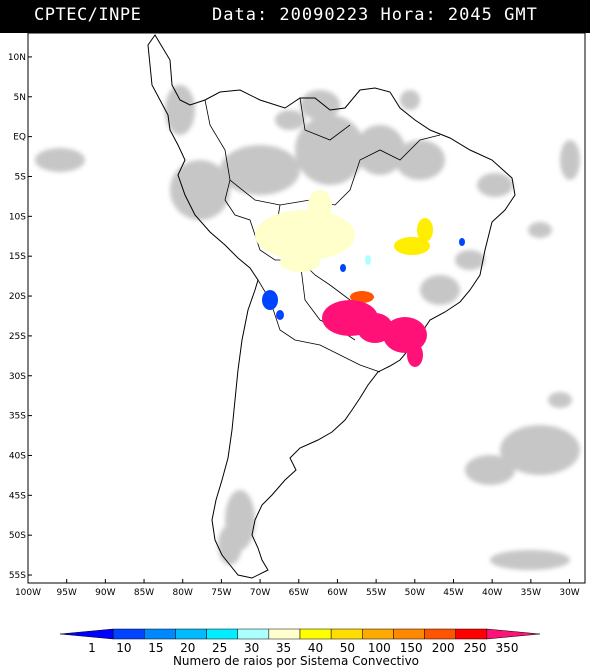  I want to click on legend-level-label: 40, so click(315, 648).